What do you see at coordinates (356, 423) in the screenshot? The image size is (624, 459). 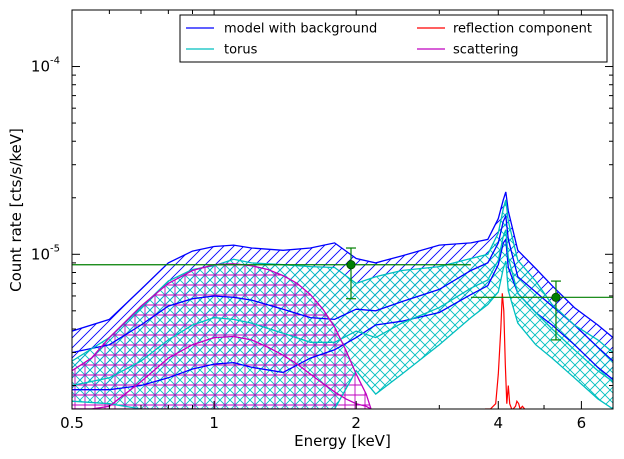 I see `x-tick-label-2: 2` at bounding box center [356, 423].